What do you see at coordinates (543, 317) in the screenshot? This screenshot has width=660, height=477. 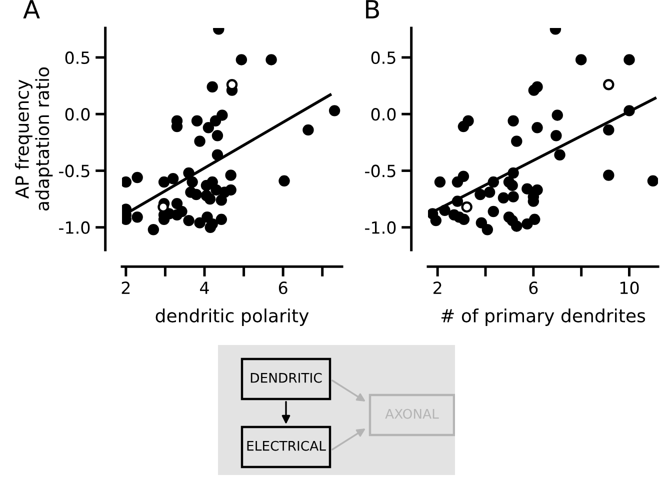 I see `x-axis-title: # of primary dendrites` at bounding box center [543, 317].